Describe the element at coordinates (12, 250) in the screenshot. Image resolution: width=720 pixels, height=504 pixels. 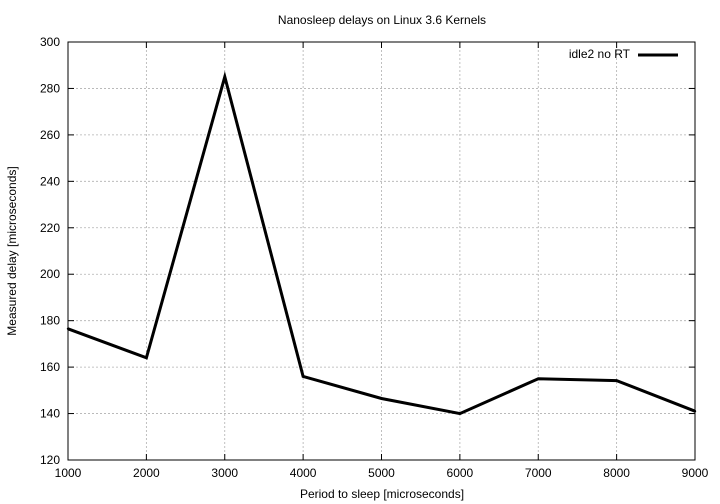
I see `y-axis-label: Measured delay [microseconds]` at that location.